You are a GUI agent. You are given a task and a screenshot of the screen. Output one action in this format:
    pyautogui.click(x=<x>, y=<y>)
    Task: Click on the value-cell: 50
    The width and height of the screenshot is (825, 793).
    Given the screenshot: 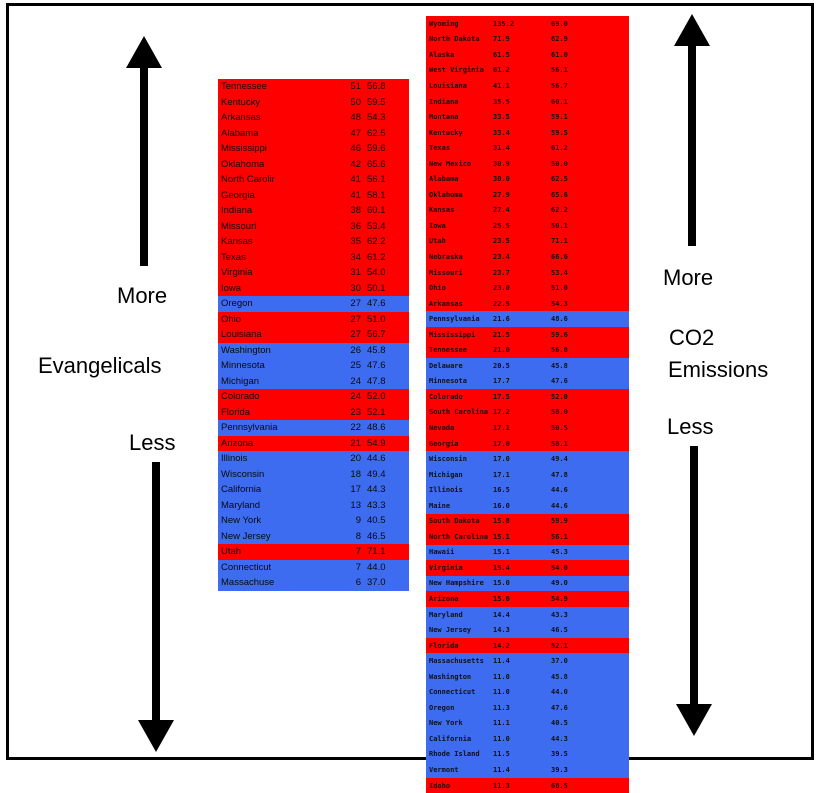 What is the action you would take?
    pyautogui.click(x=355, y=102)
    